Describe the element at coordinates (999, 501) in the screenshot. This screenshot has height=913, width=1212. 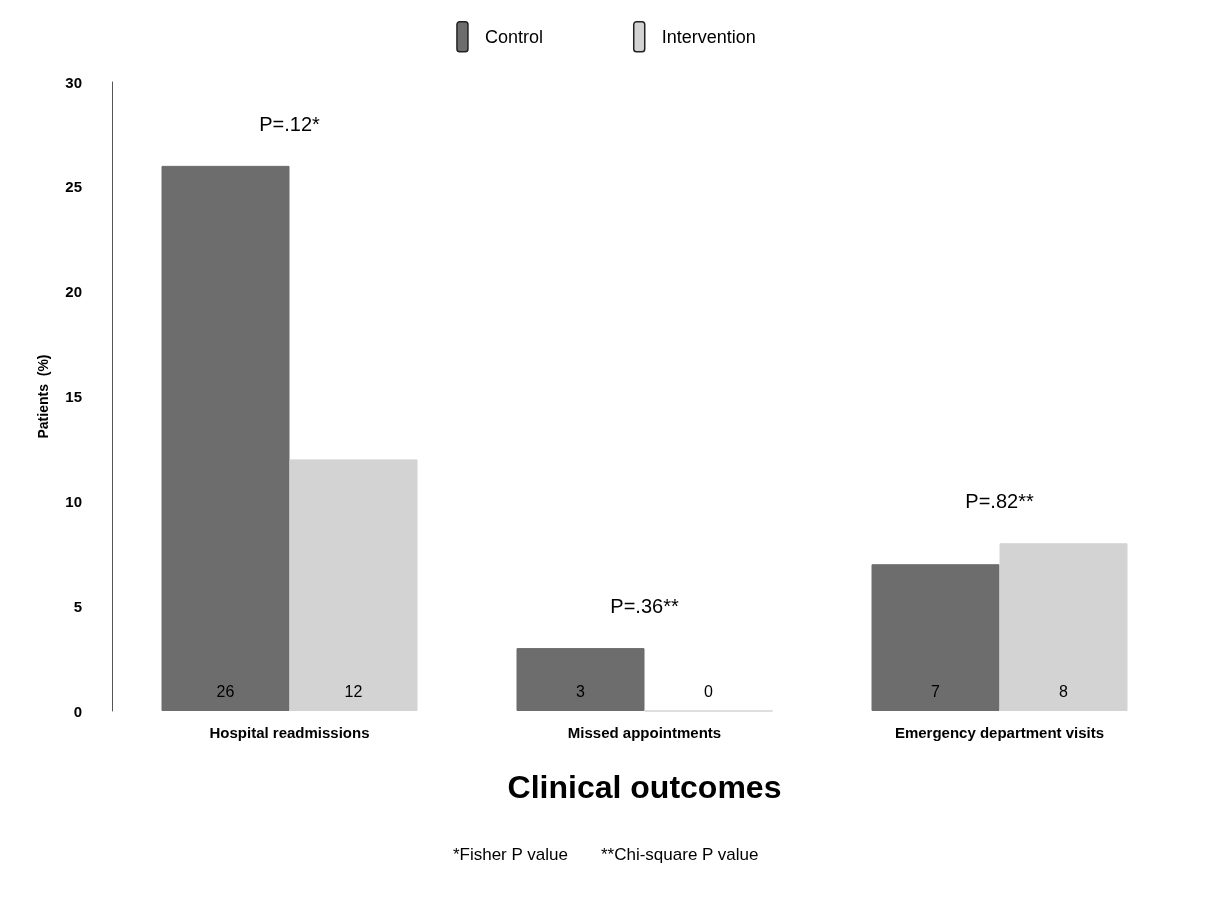
I see `annotation: P=.82**` at that location.